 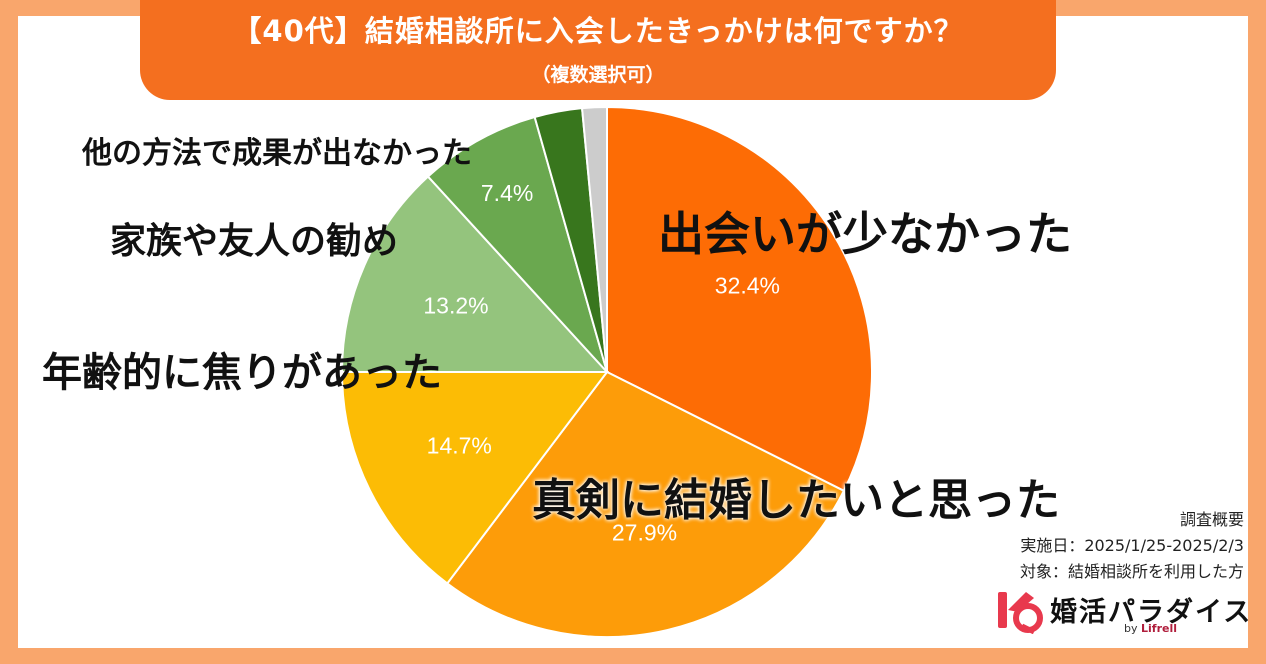 I want to click on slice-label-meetings: 出会いが少なかった, so click(x=865, y=234).